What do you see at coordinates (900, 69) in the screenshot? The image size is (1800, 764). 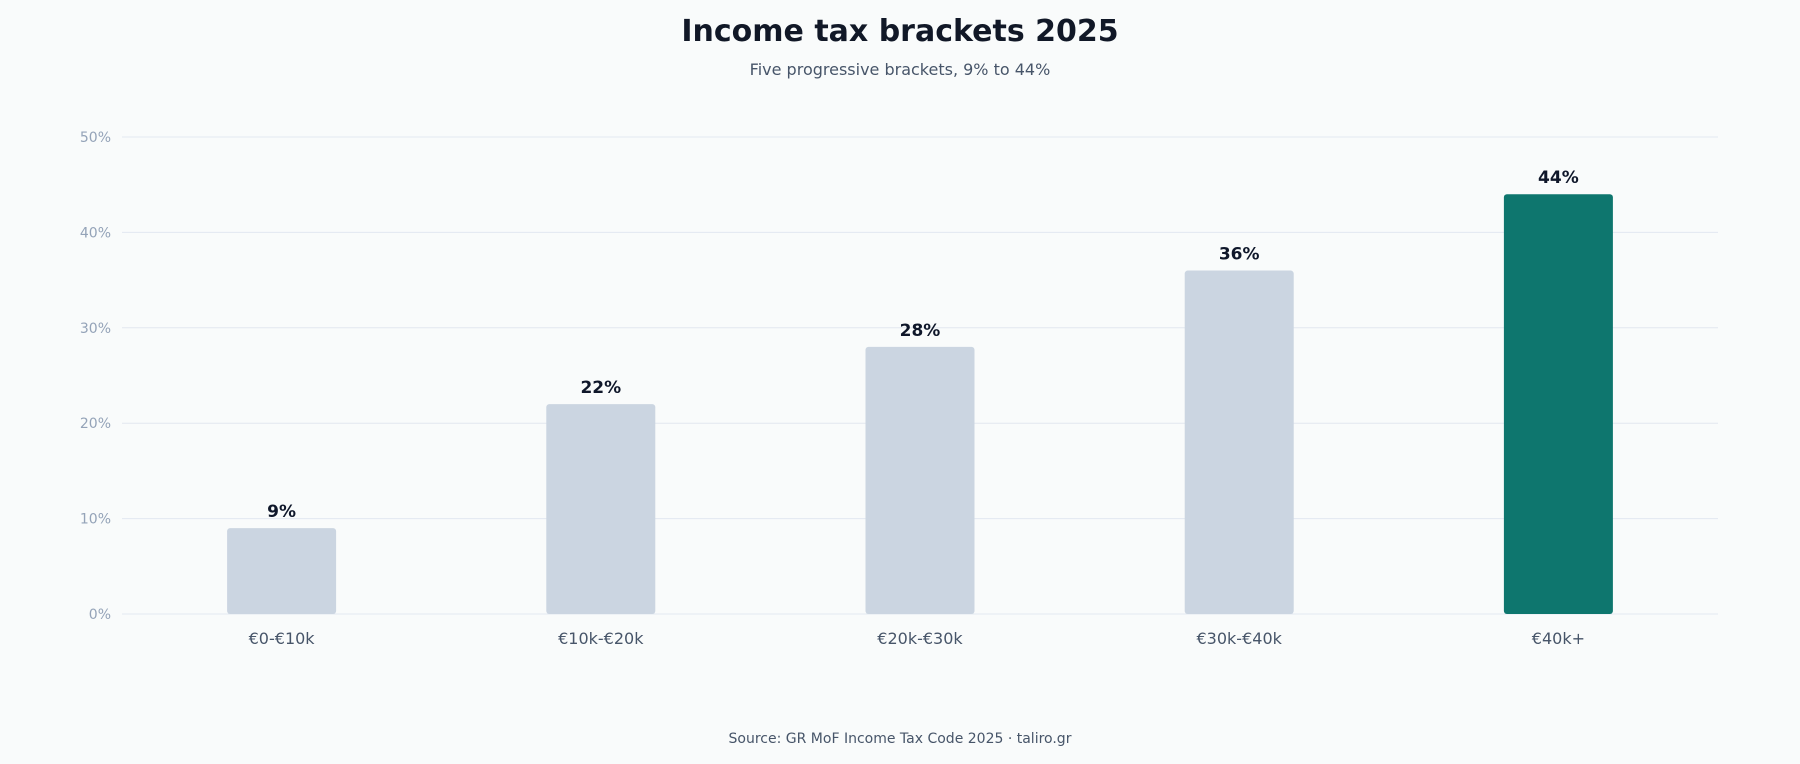 I see `chart-subtitle: Five progressive brackets, 9% to 44%` at bounding box center [900, 69].